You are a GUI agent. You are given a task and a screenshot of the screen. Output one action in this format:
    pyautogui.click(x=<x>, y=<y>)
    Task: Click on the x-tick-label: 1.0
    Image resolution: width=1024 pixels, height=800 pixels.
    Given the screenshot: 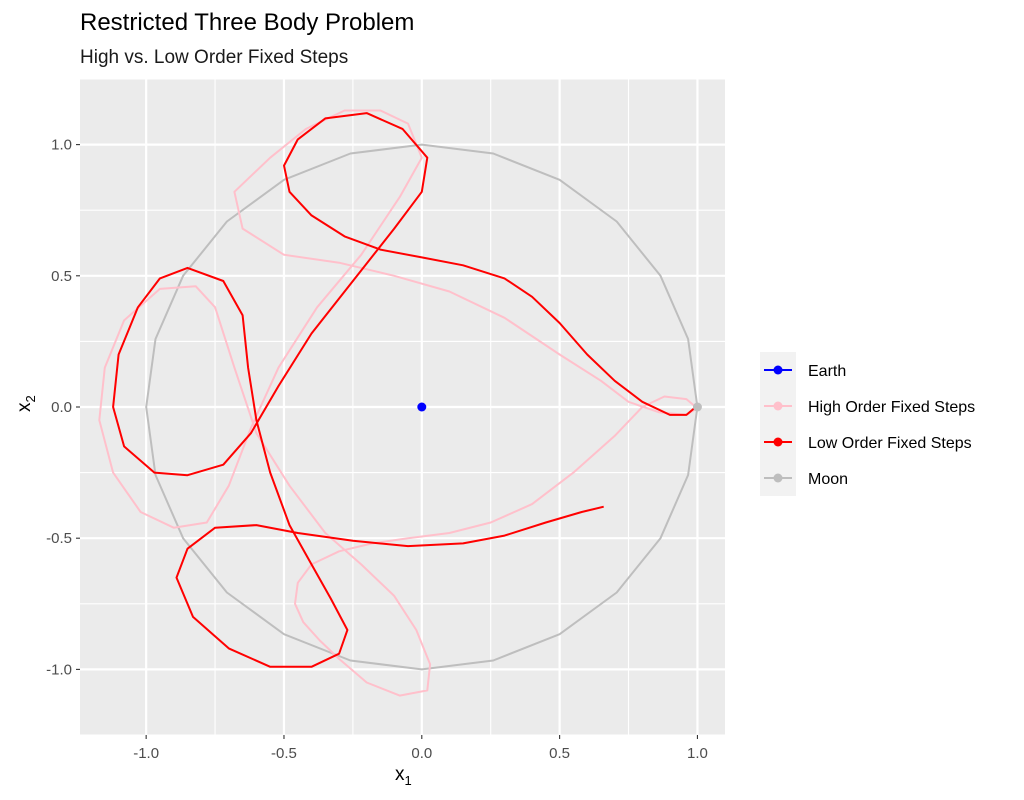 What is the action you would take?
    pyautogui.click(x=697, y=753)
    